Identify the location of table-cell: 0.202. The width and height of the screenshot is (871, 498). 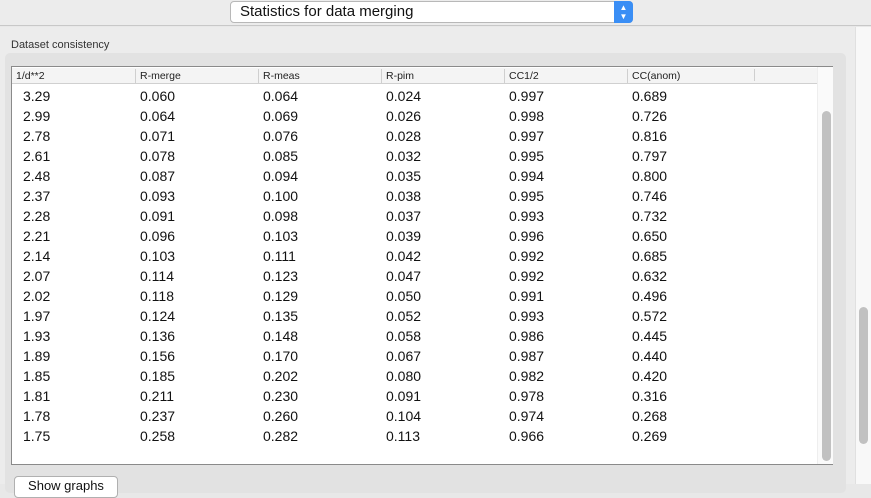
(281, 376).